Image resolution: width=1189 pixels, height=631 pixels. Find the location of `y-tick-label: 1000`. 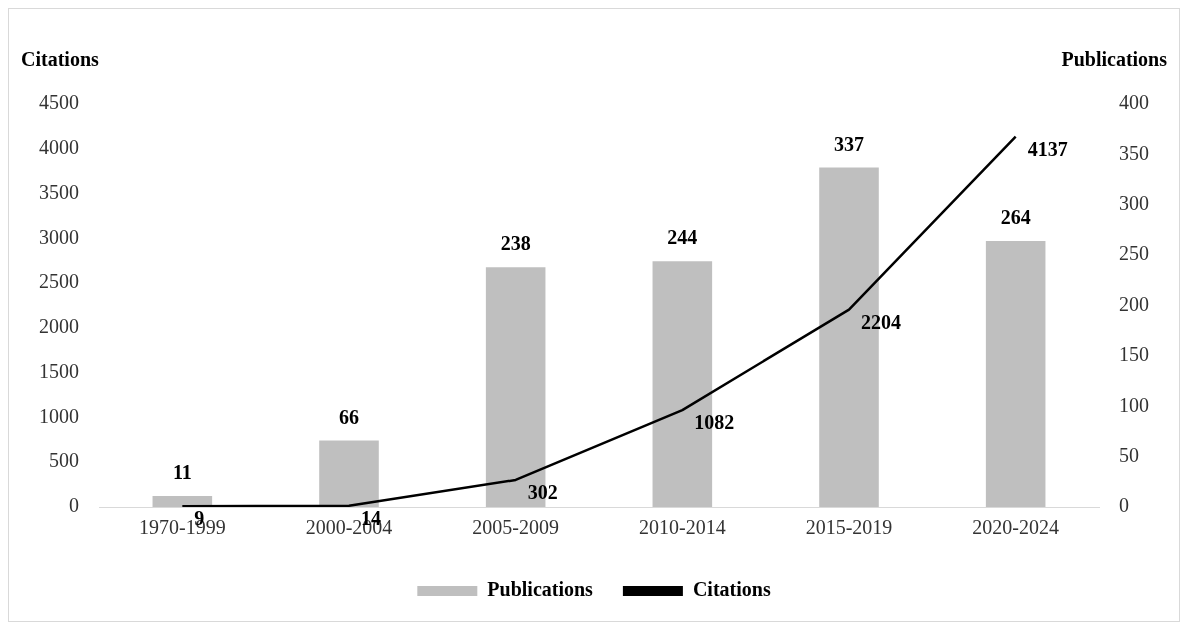

y-tick-label: 1000 is located at coordinates (59, 415).